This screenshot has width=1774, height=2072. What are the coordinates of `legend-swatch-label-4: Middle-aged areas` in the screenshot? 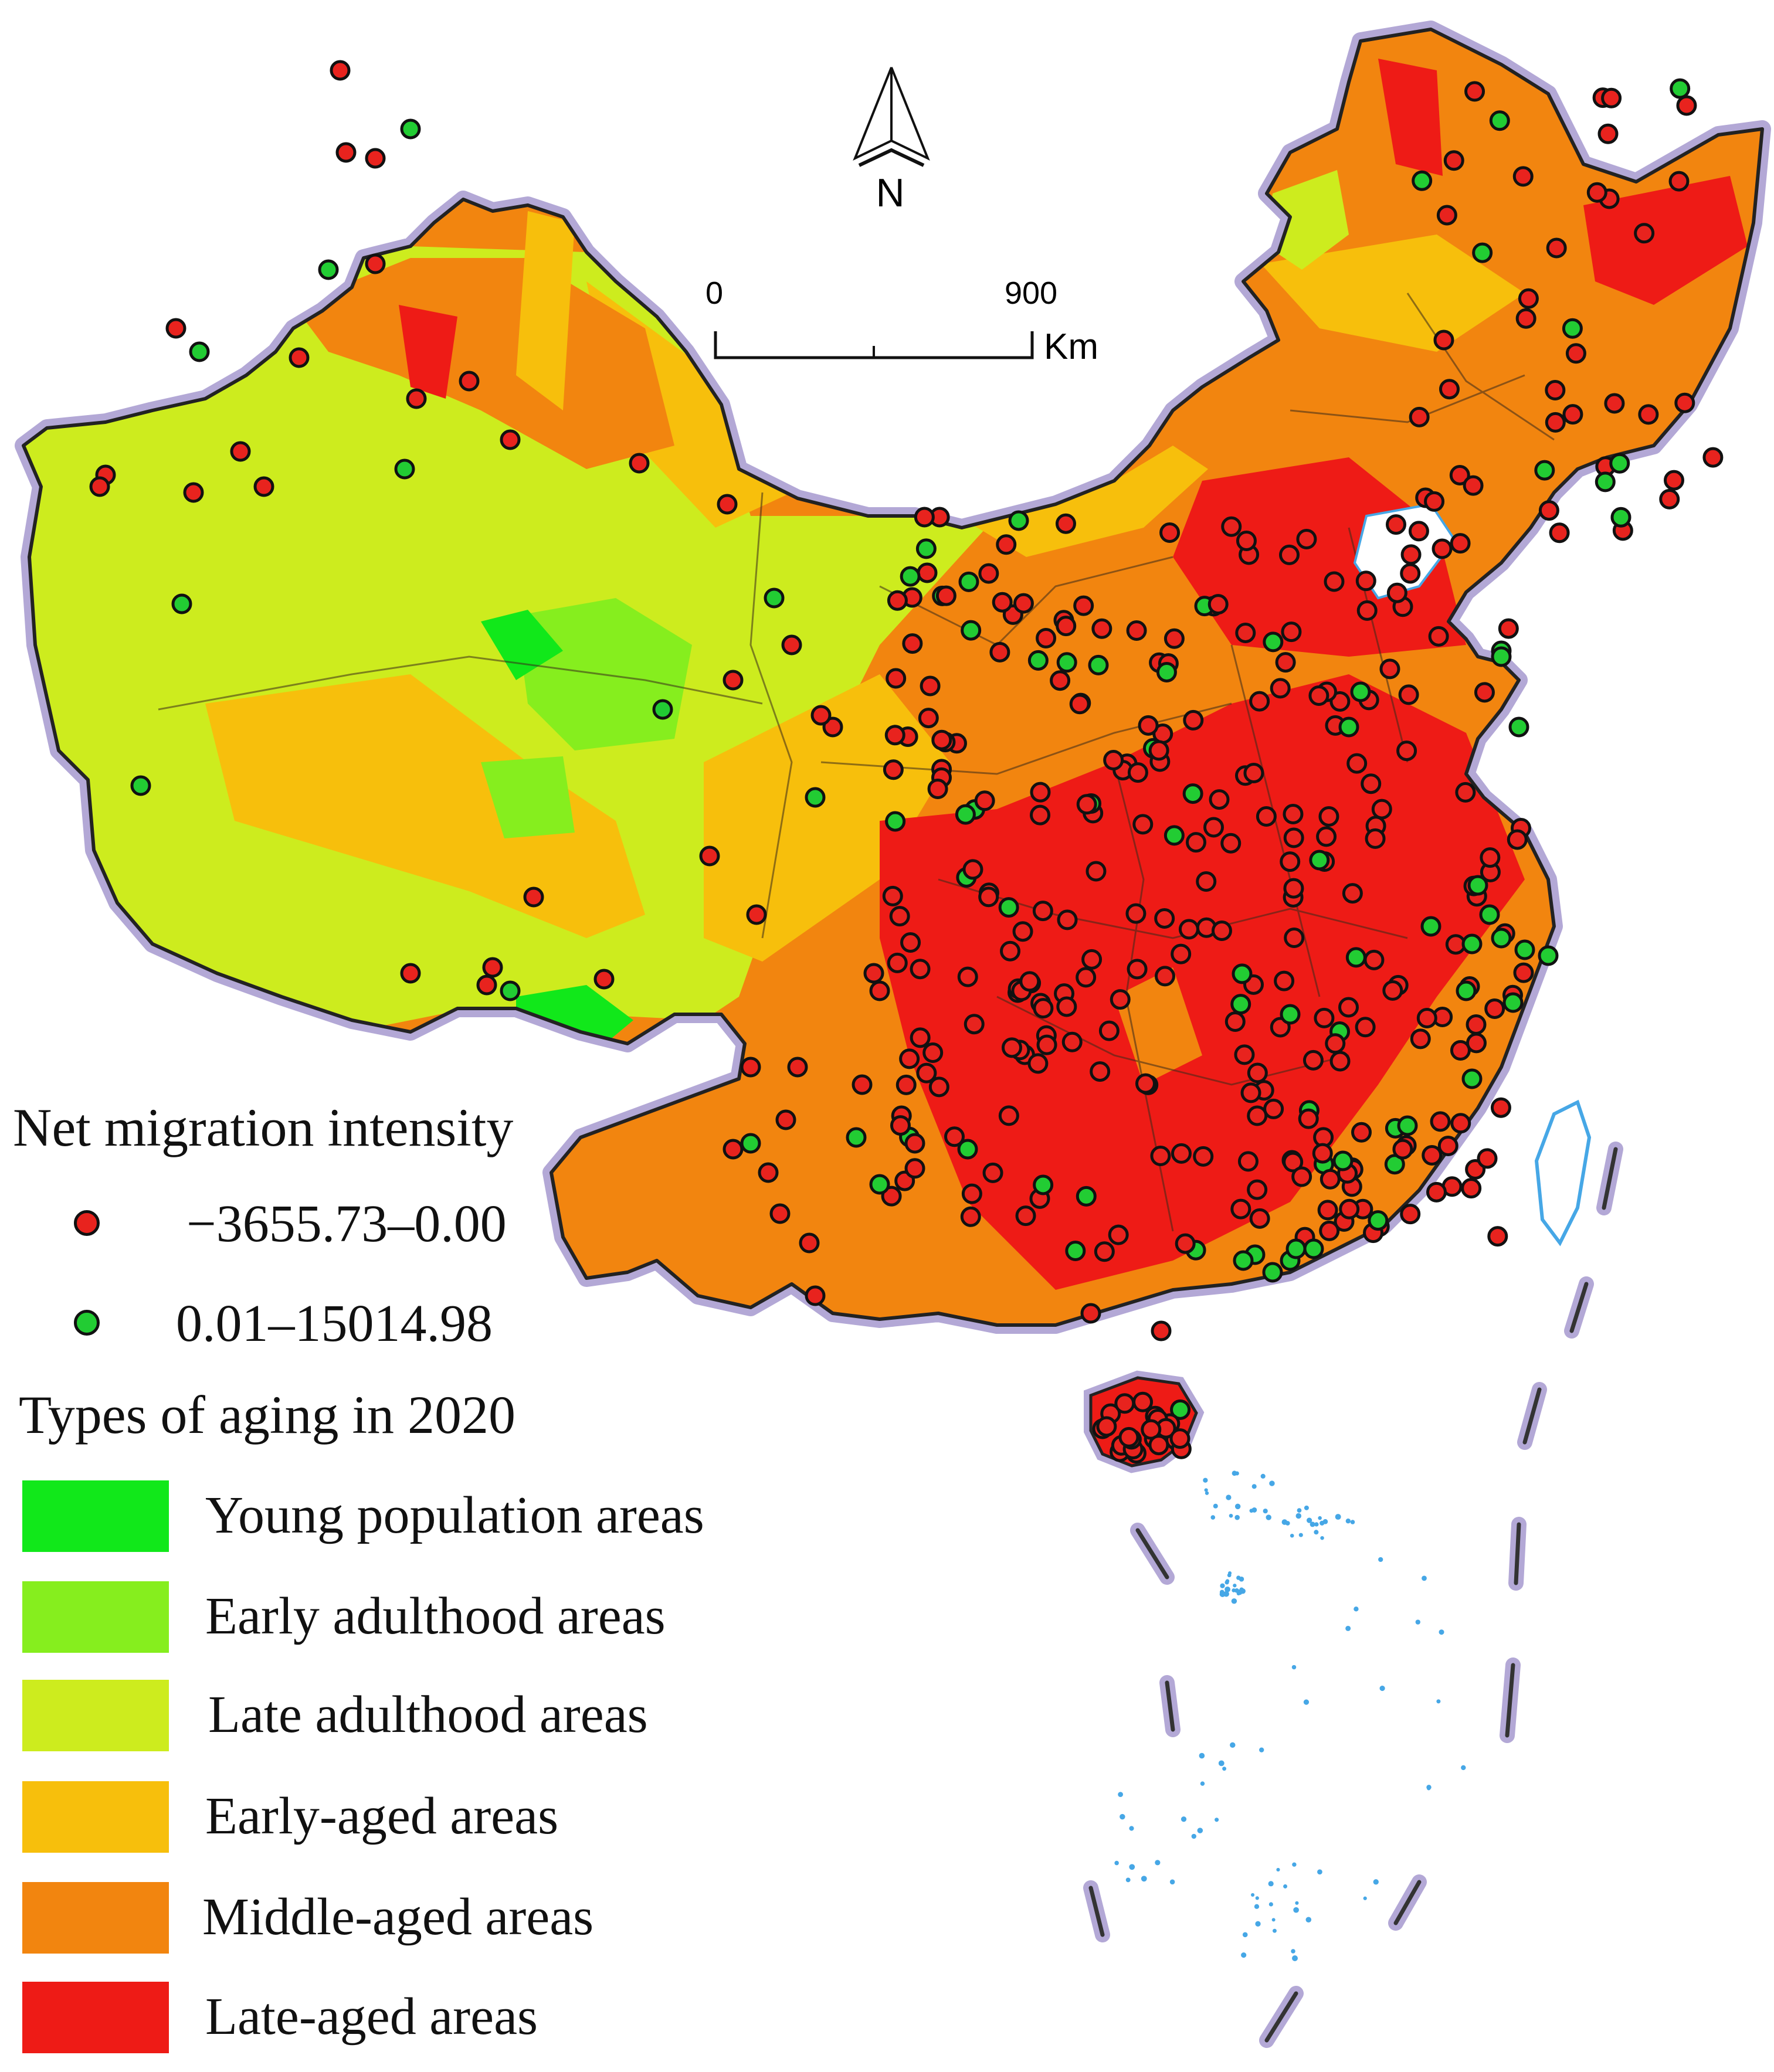 It's located at (398, 1917).